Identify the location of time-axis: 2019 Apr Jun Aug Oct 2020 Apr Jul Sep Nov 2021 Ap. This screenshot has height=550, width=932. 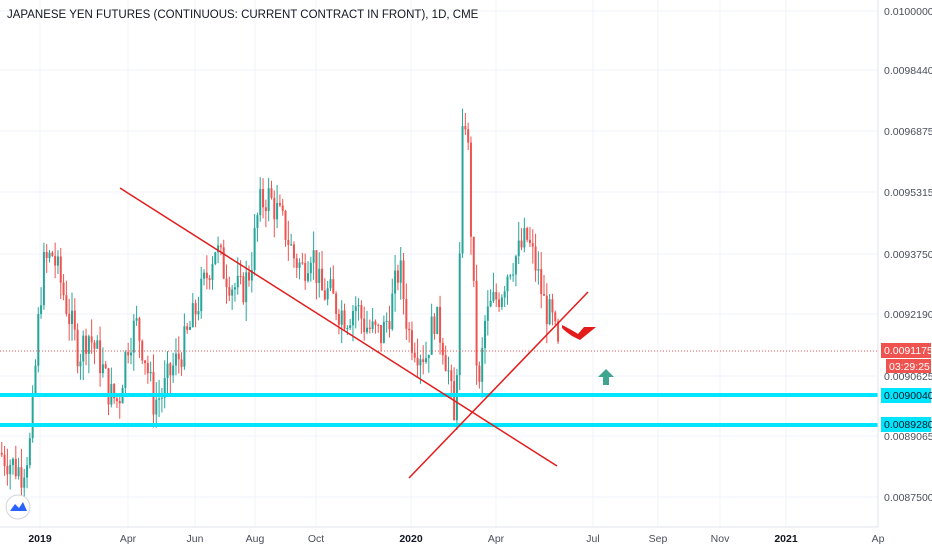
(456, 539).